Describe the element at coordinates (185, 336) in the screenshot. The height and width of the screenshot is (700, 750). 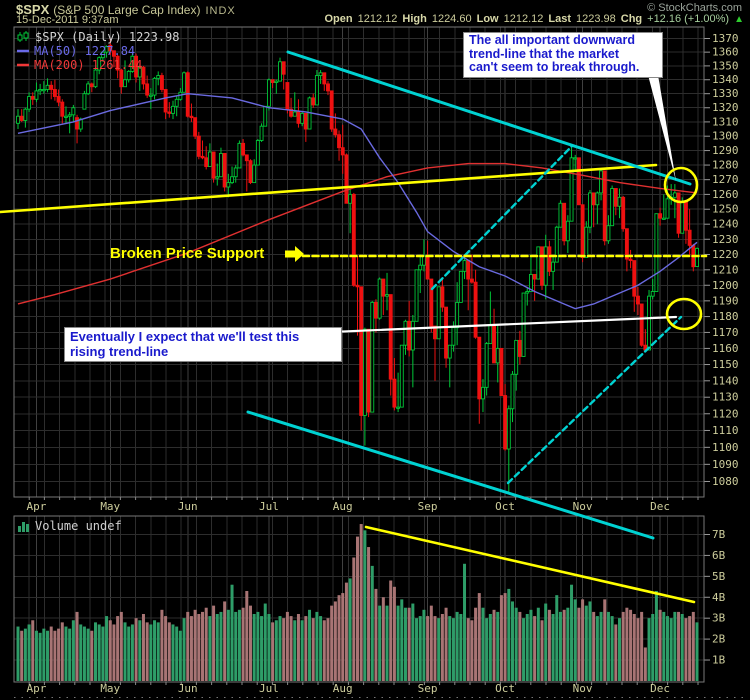
I see `annotation-line: Eventually I expect that we'll test this` at that location.